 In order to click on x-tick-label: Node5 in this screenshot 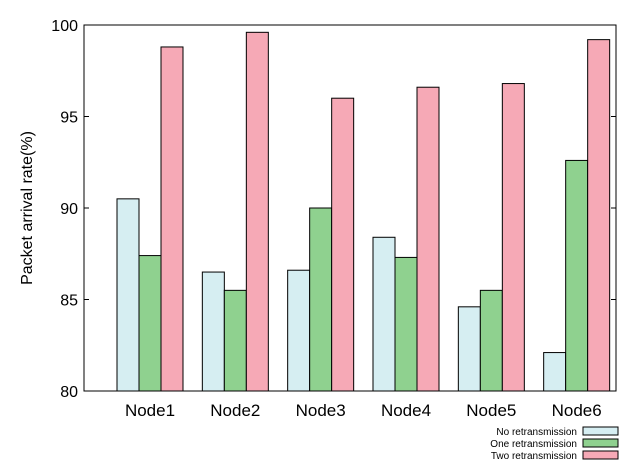, I will do `click(491, 410)`.